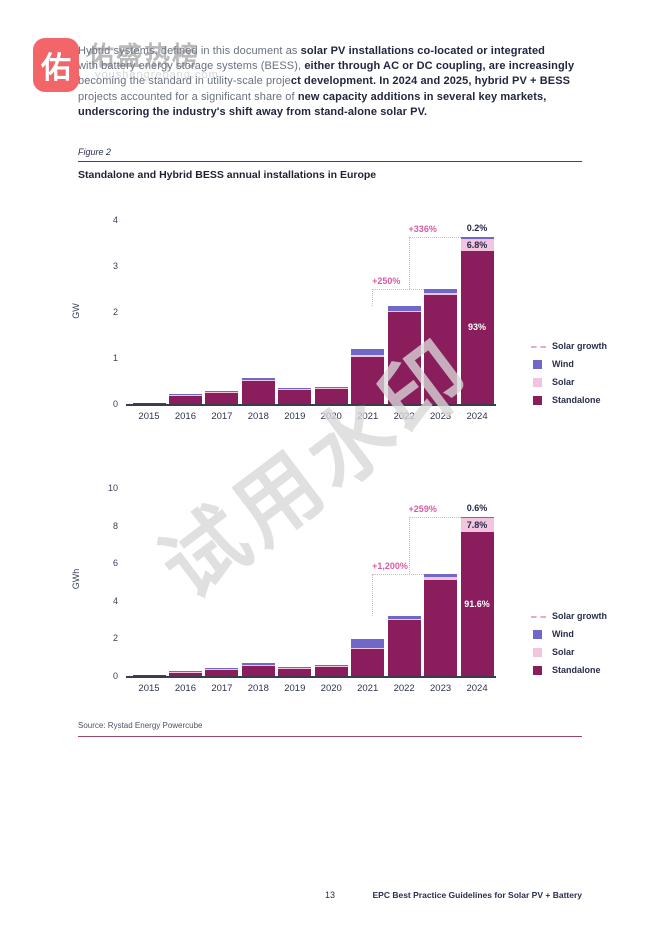  I want to click on y-tick-label: 1, so click(115, 358).